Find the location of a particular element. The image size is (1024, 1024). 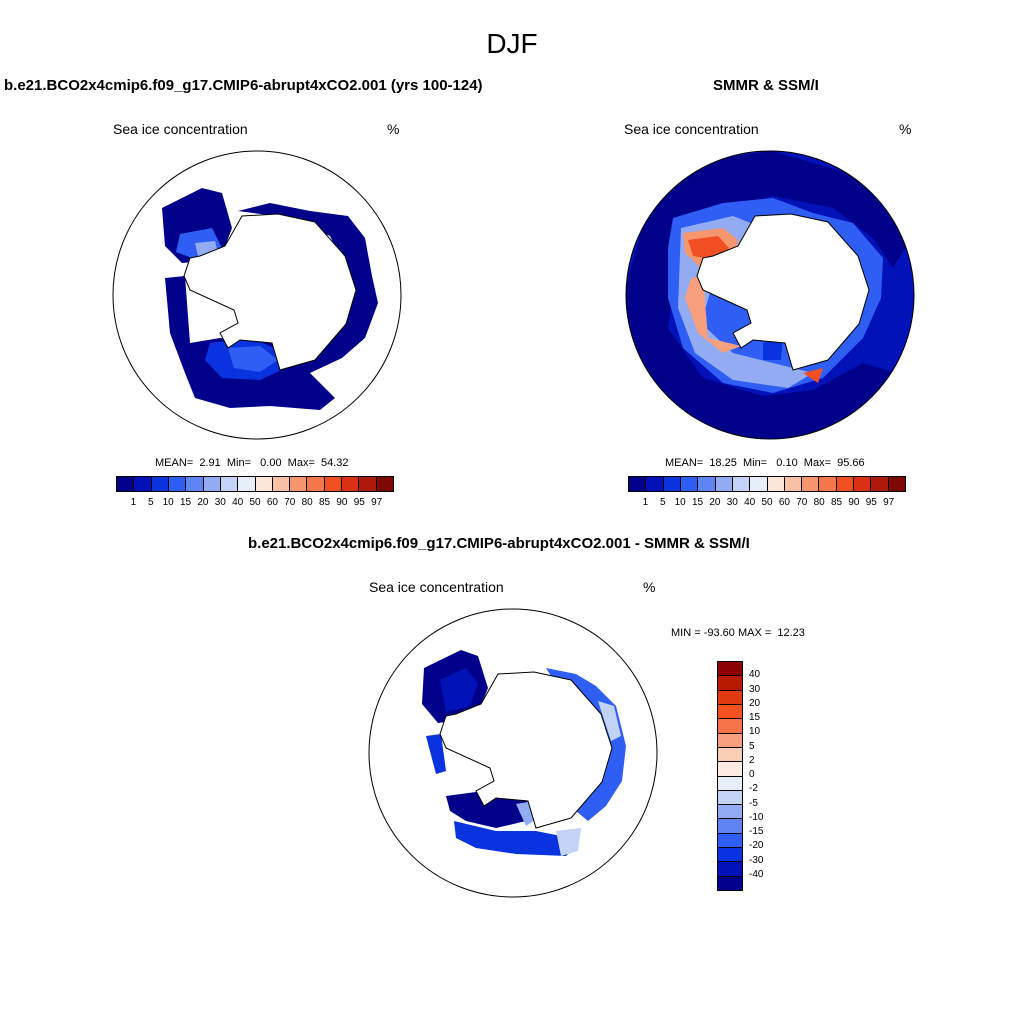

panel-2-colorbar is located at coordinates (767, 484).